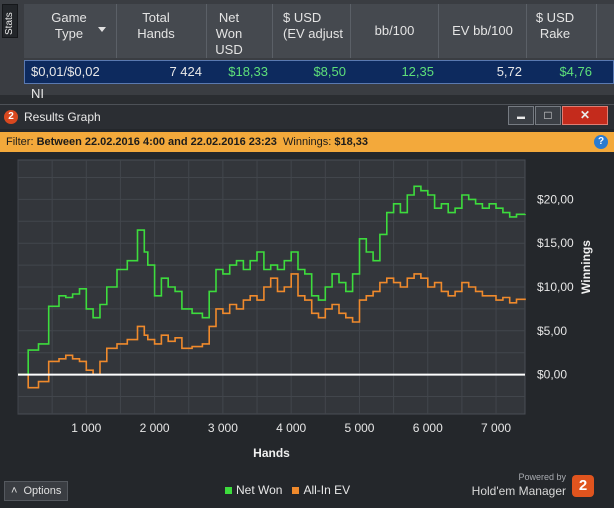  I want to click on y-tick-label: $5,00, so click(552, 331).